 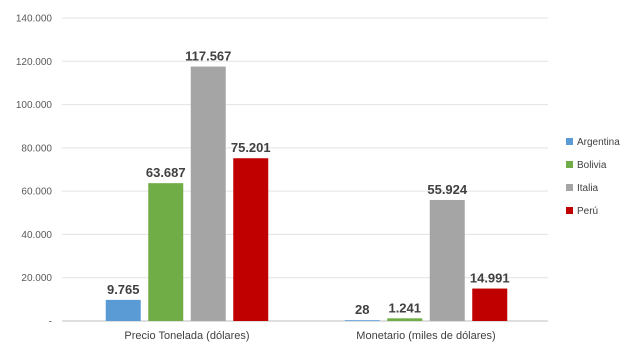 I want to click on data-label: 28, so click(x=362, y=309).